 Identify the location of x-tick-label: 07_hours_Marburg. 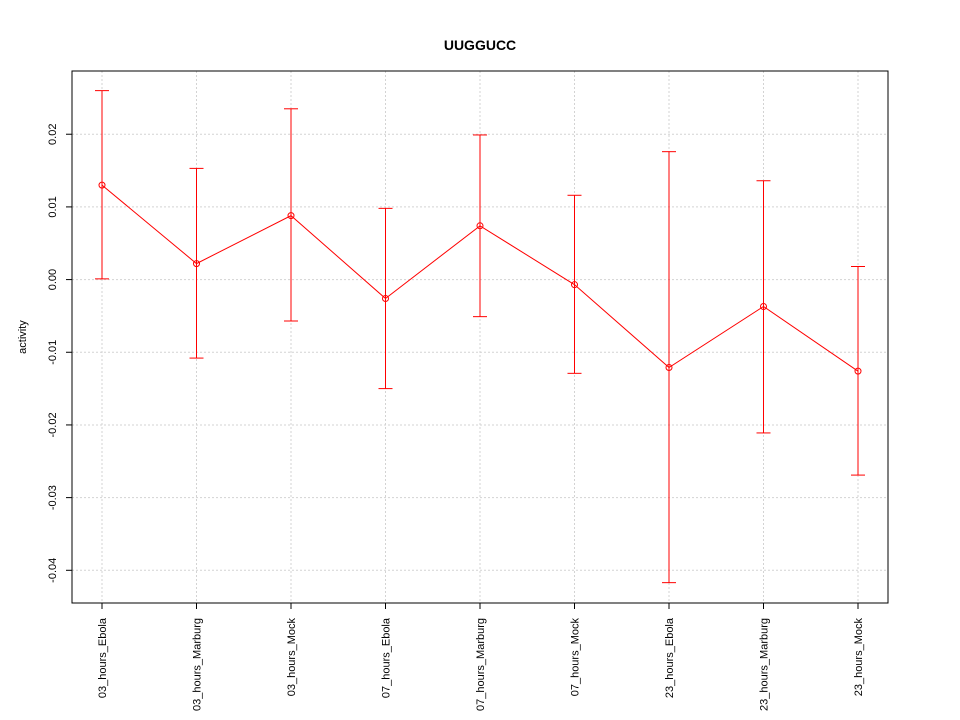
(481, 664).